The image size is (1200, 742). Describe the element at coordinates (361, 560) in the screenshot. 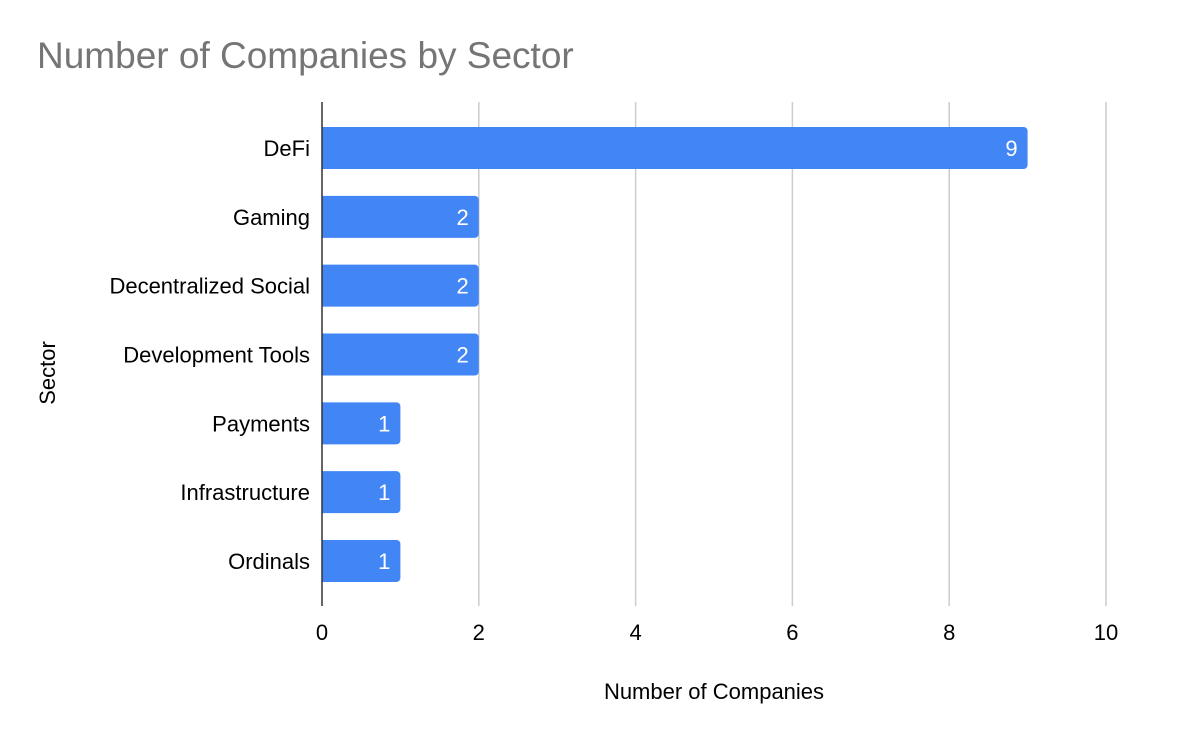

I see `bar-ordinals` at that location.